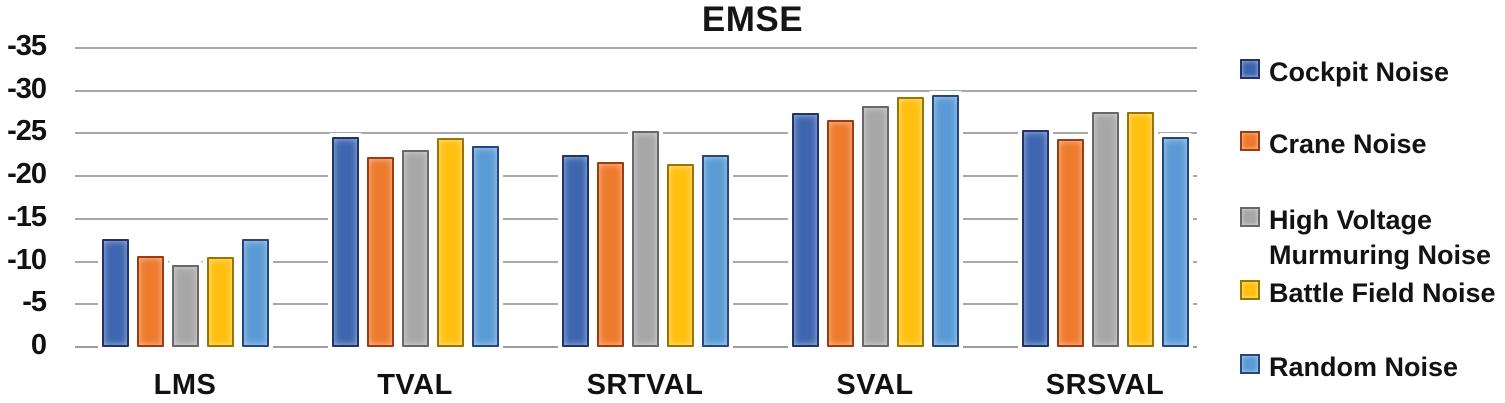 This screenshot has height=403, width=1505. What do you see at coordinates (1105, 229) in the screenshot?
I see `bar-high-voltage-murmuring-noise-srsval` at bounding box center [1105, 229].